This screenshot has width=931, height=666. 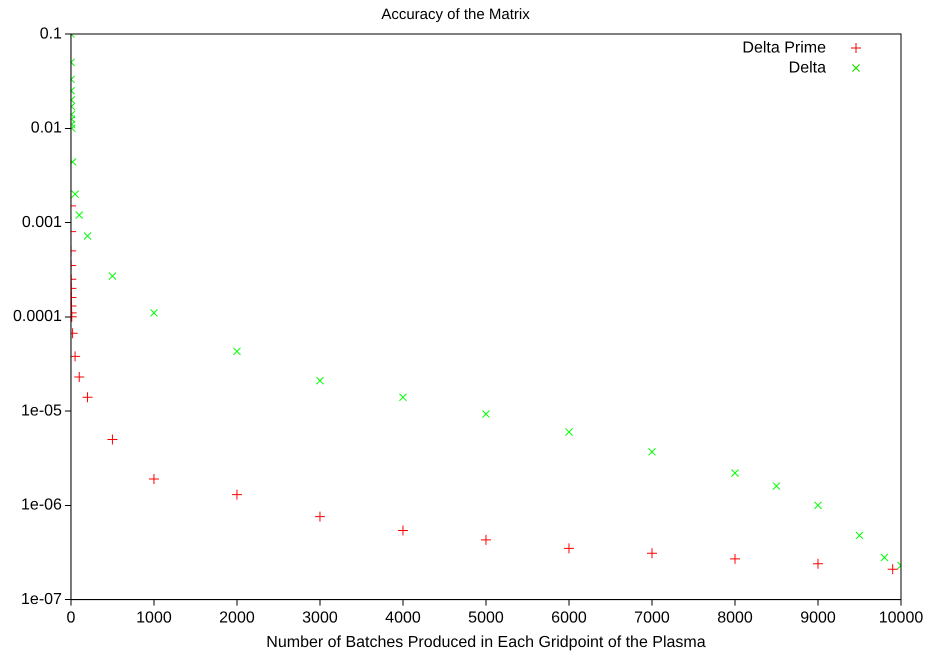 I want to click on x-tick-label: 6000, so click(x=569, y=618).